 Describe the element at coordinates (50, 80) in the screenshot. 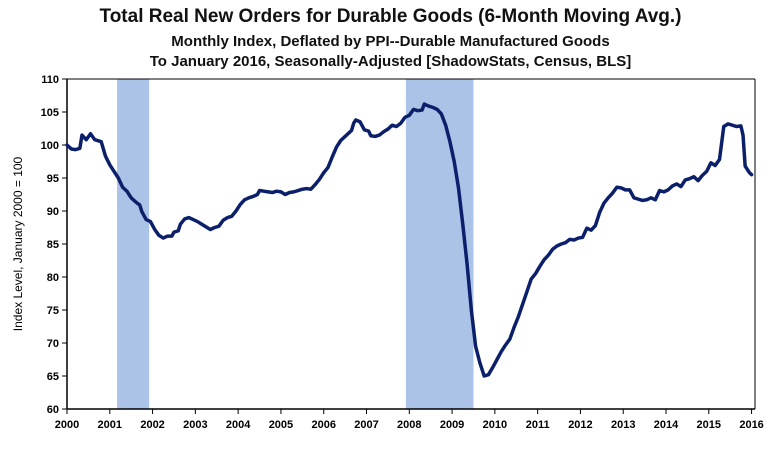

I see `y-tick-label: 110` at that location.